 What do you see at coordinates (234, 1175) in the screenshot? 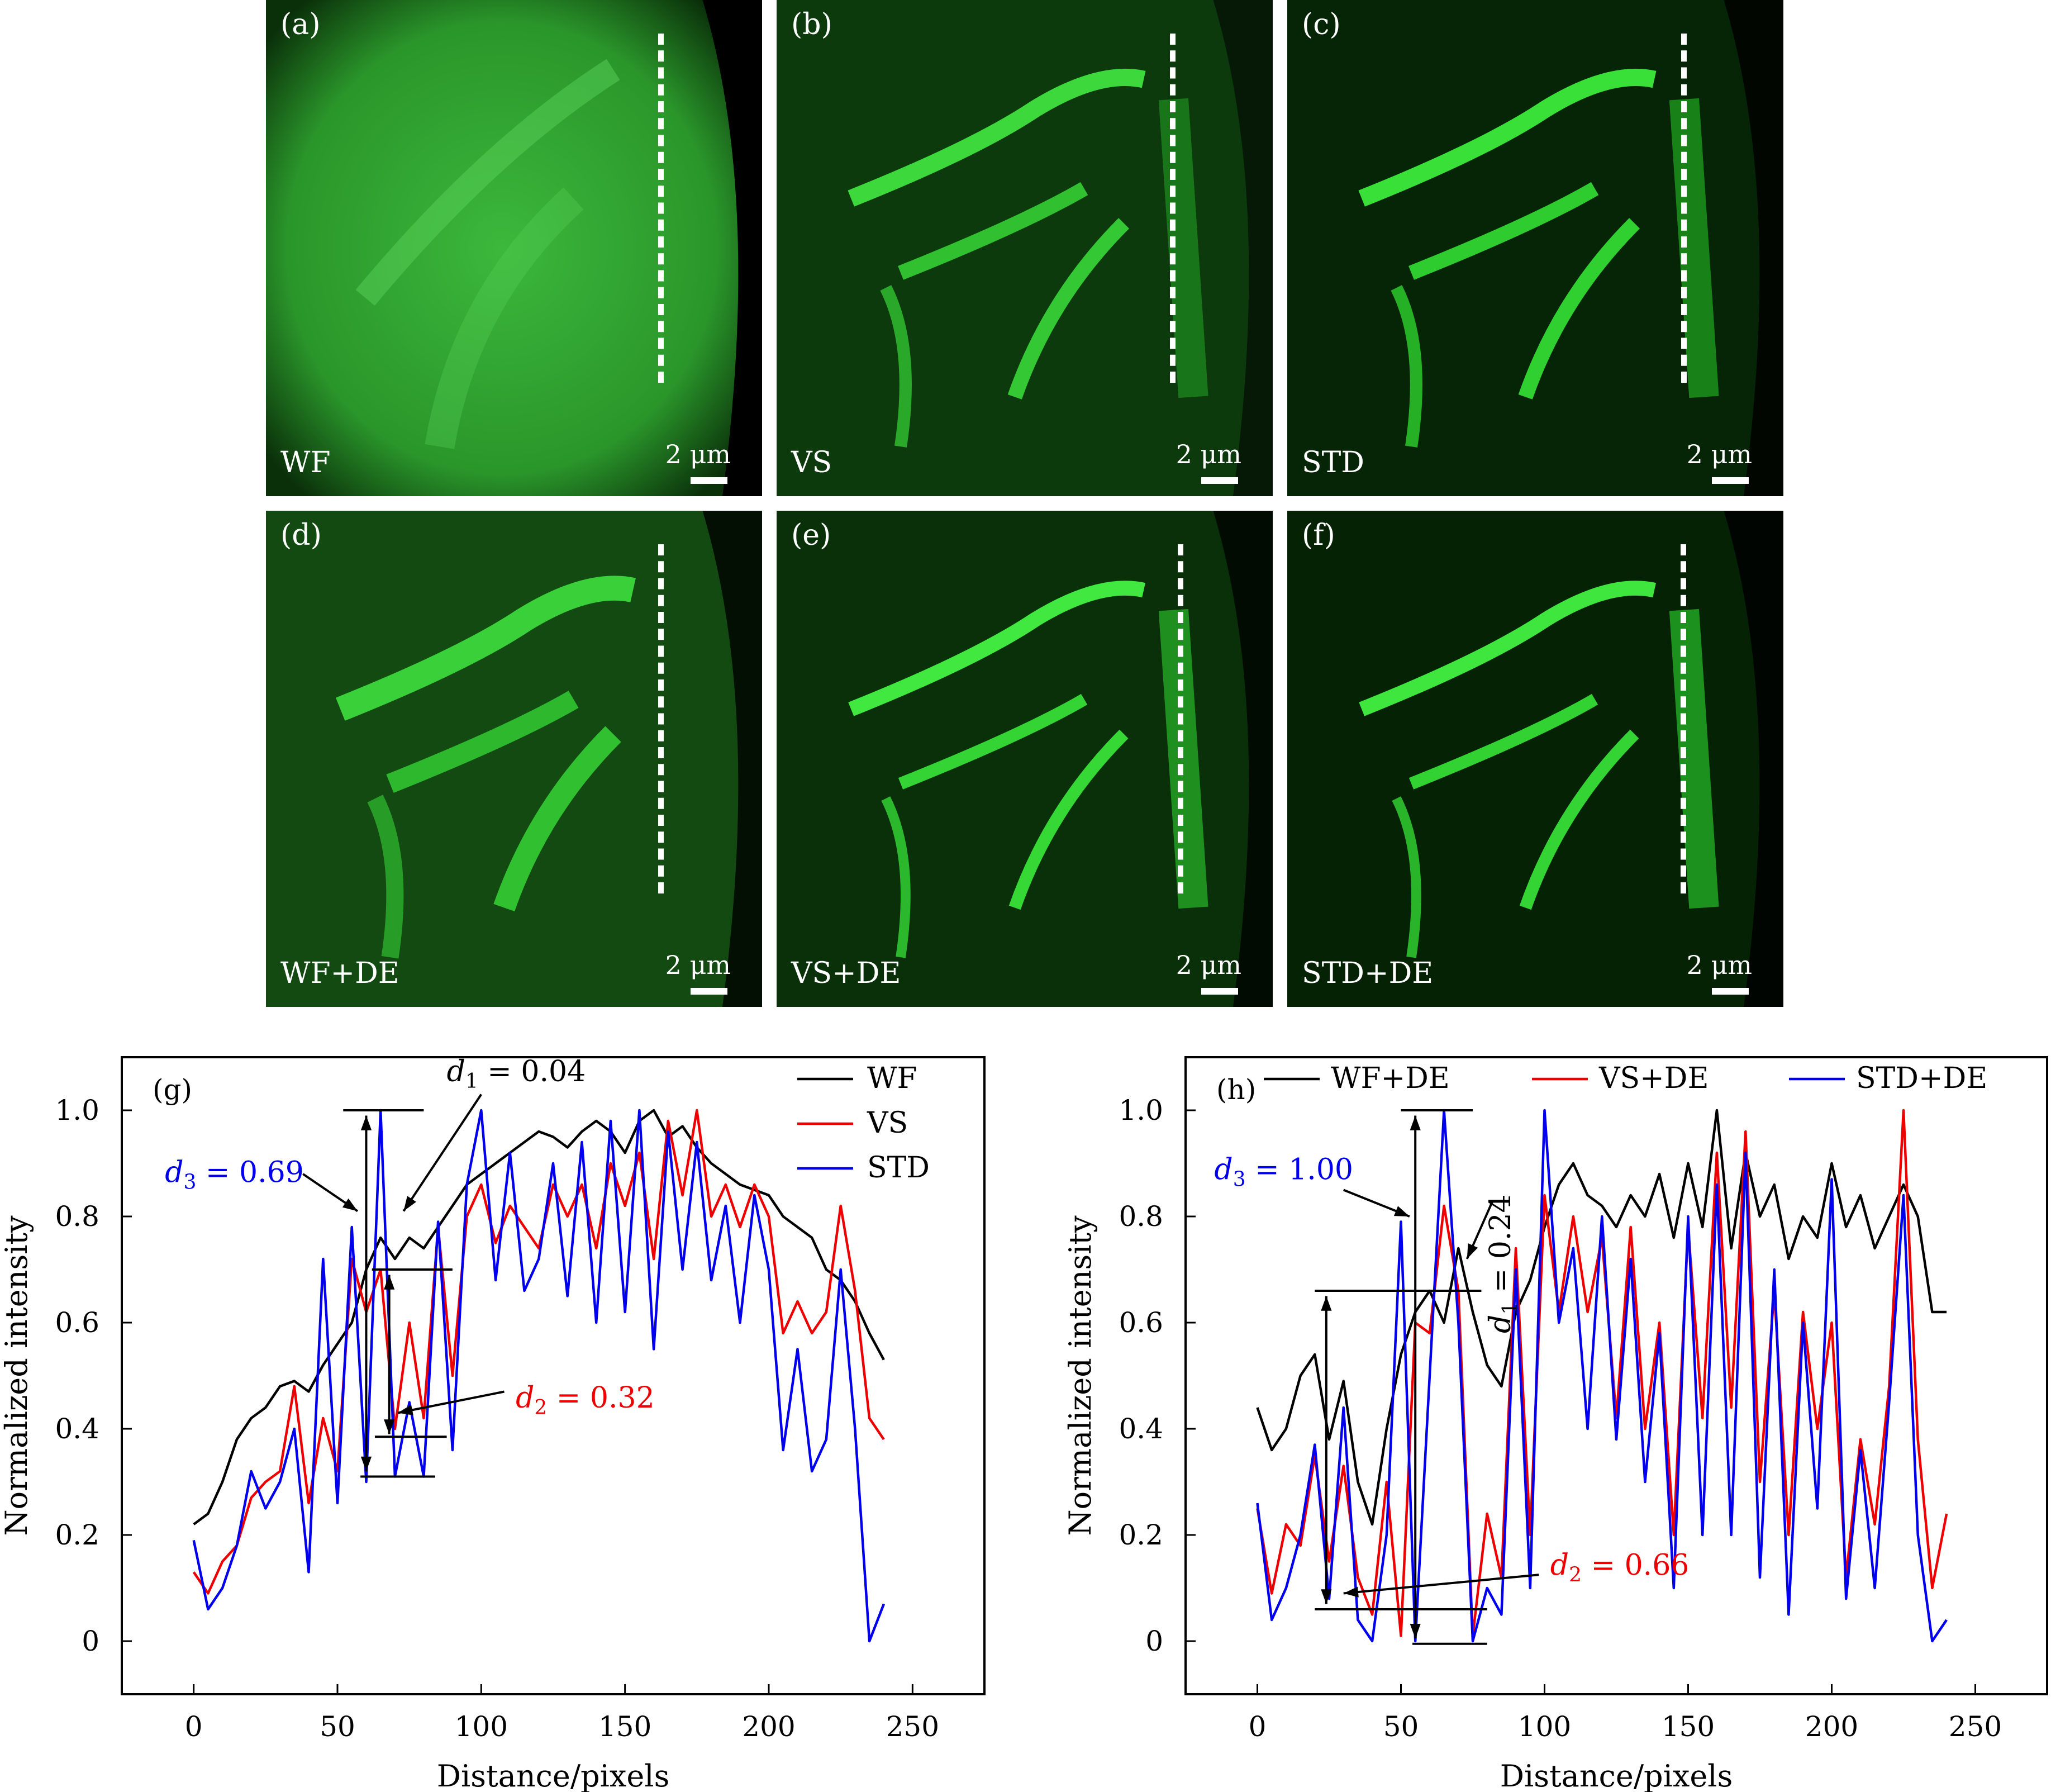
I see `distance-annotation-d3: d3 = 0.69` at bounding box center [234, 1175].